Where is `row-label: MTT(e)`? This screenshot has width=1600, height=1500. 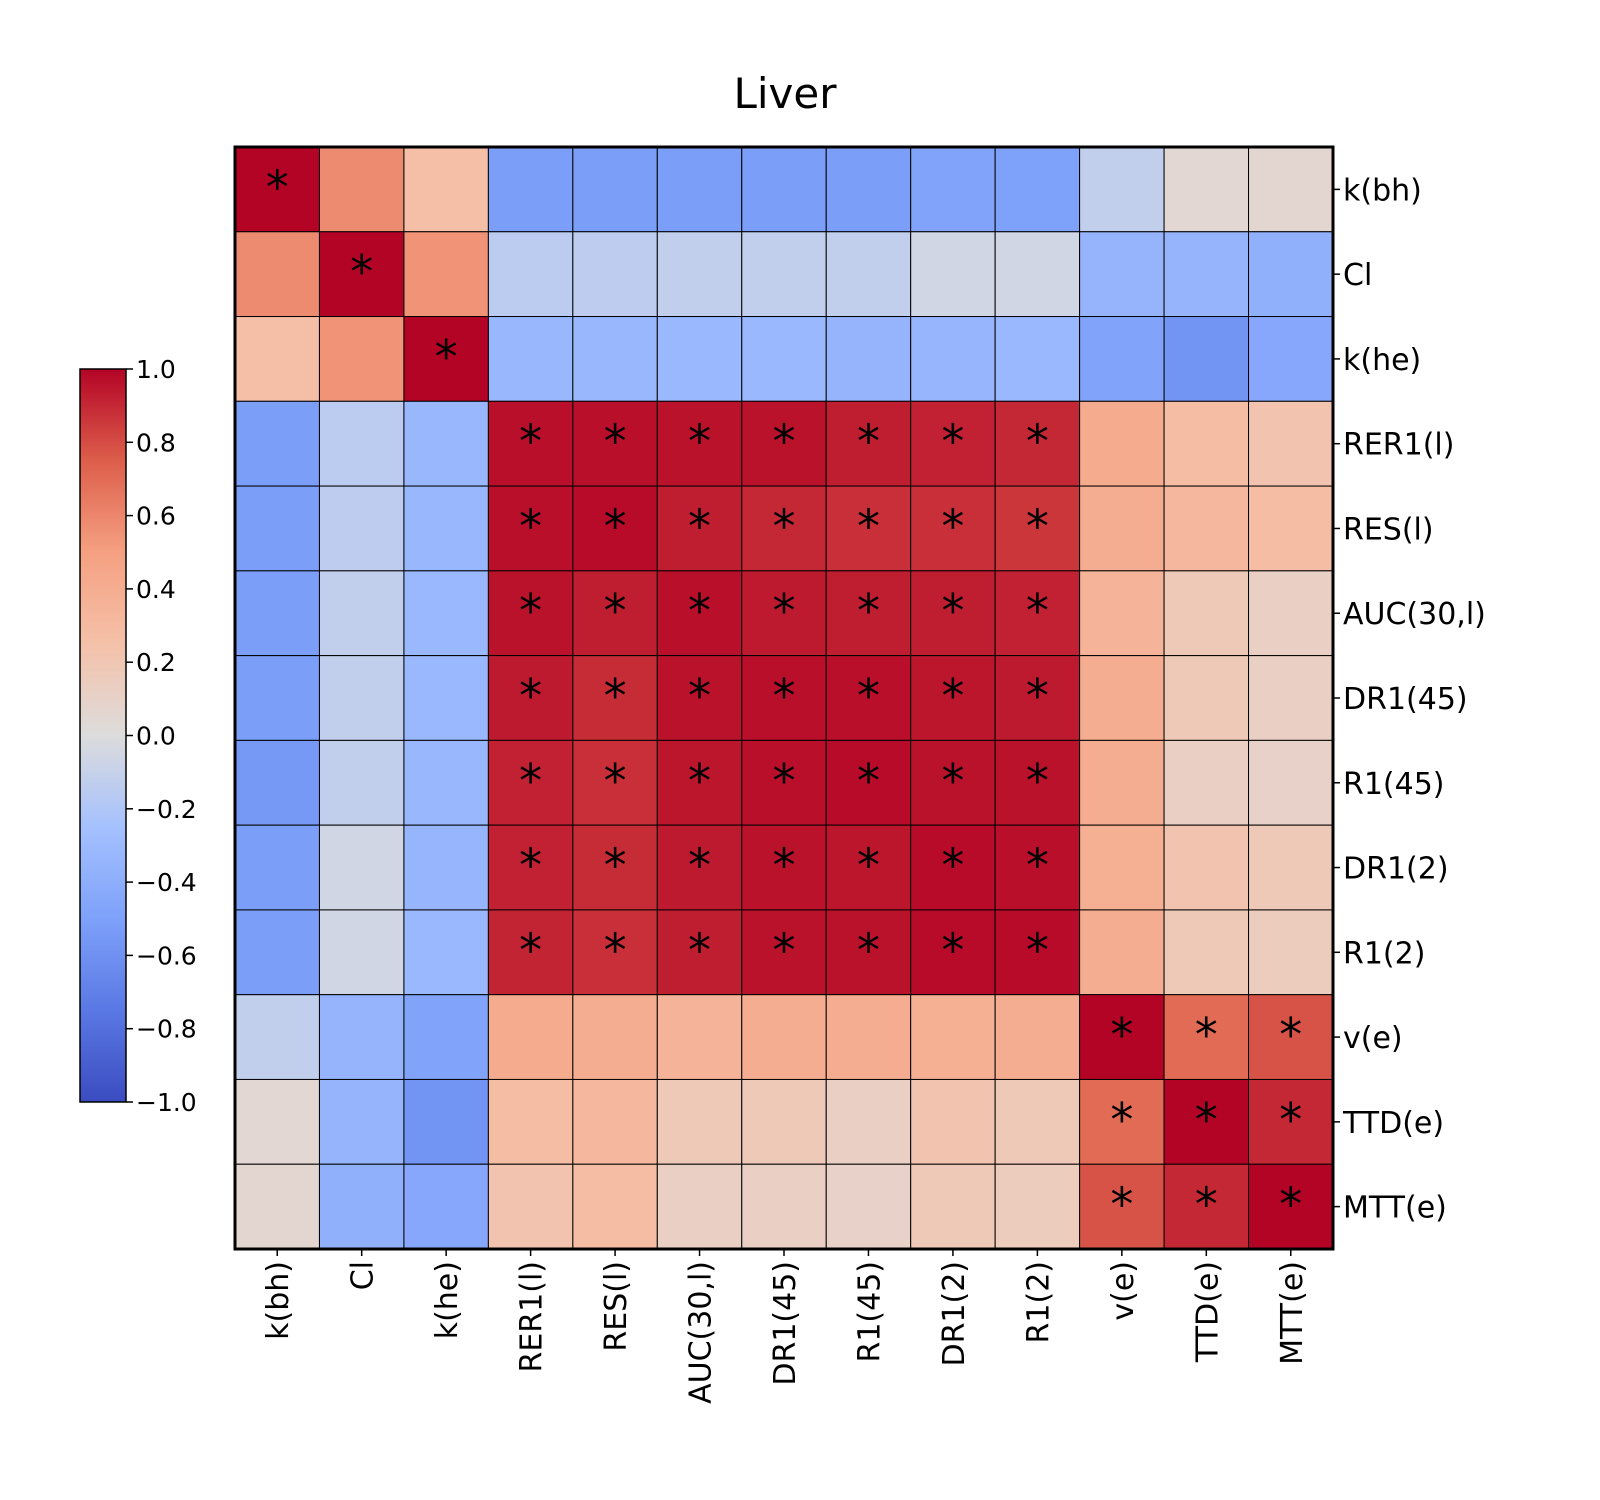
row-label: MTT(e) is located at coordinates (1395, 1208).